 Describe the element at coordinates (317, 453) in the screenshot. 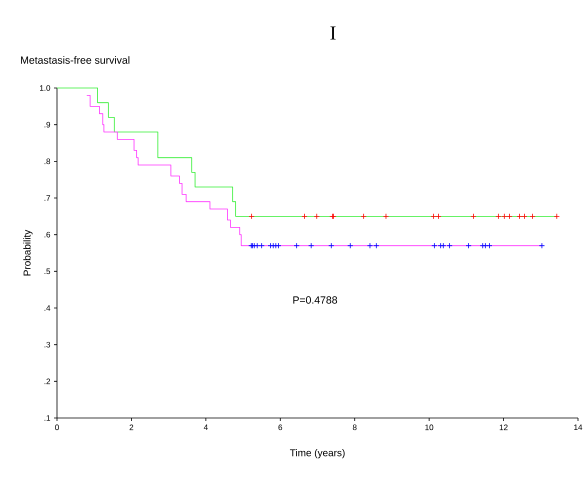

I see `x-axis-title: Time (years)` at that location.